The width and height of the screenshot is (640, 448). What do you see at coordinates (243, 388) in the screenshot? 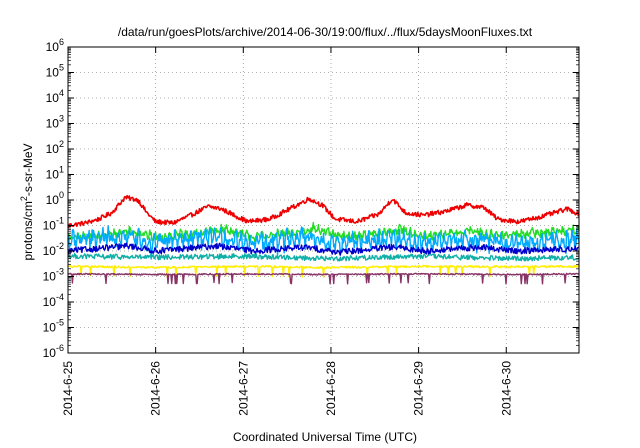
I see `x-tick-label: 2014-6-27` at bounding box center [243, 388].